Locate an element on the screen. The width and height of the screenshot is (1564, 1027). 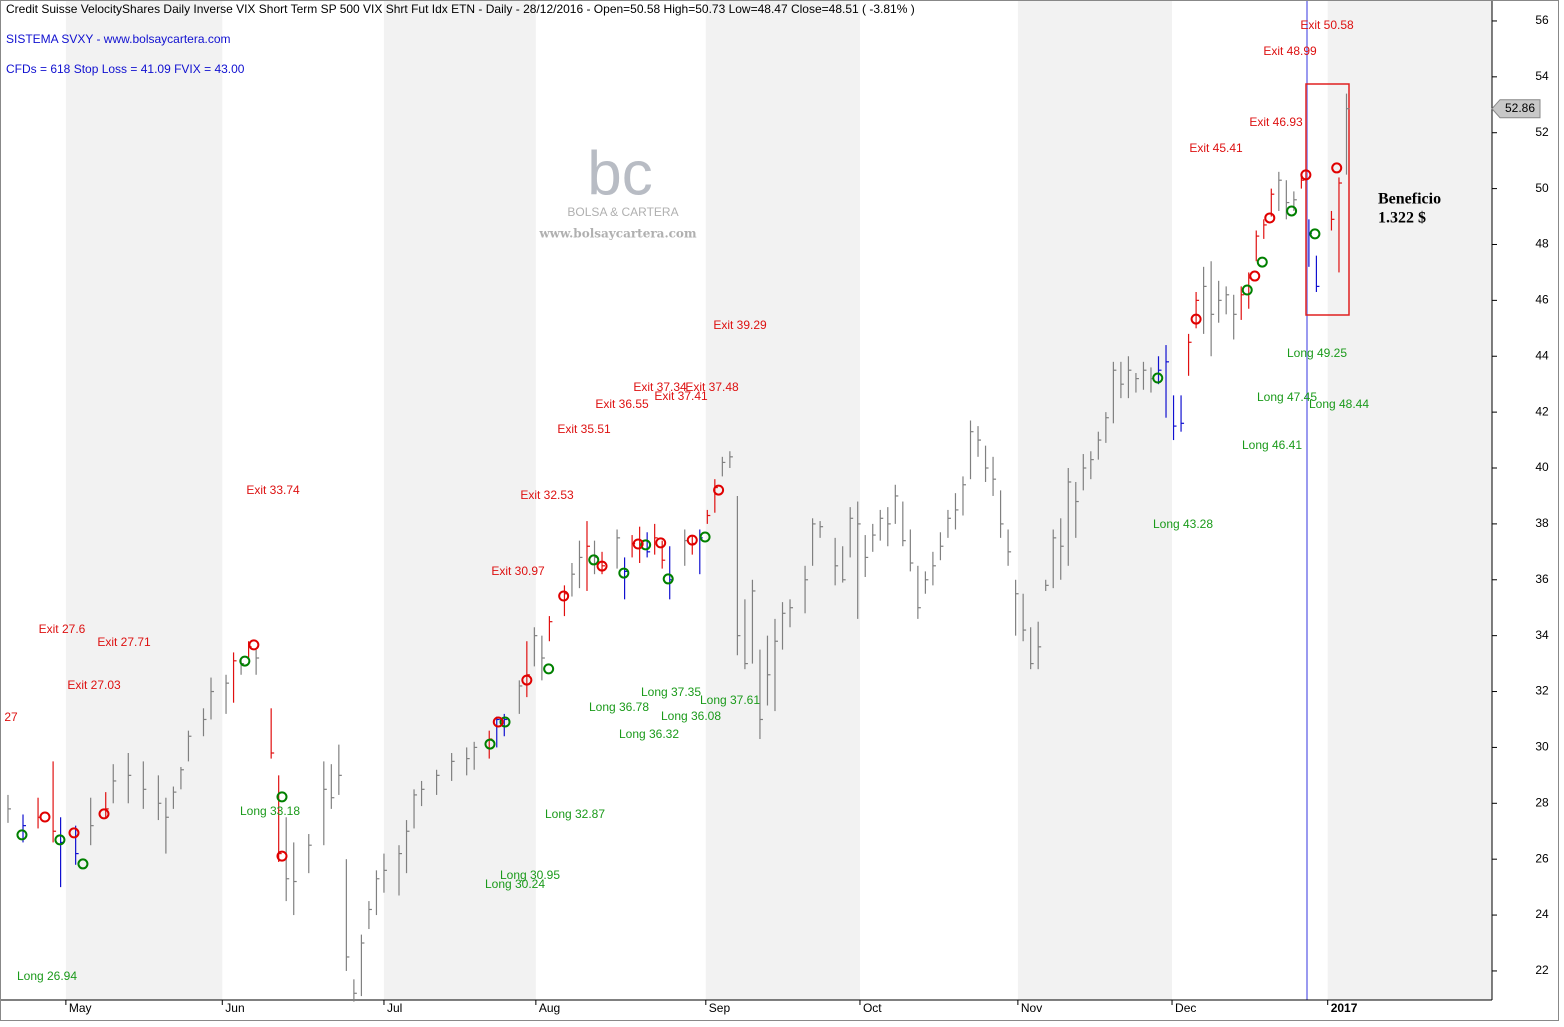
y-tick-label: 28 is located at coordinates (1542, 802).